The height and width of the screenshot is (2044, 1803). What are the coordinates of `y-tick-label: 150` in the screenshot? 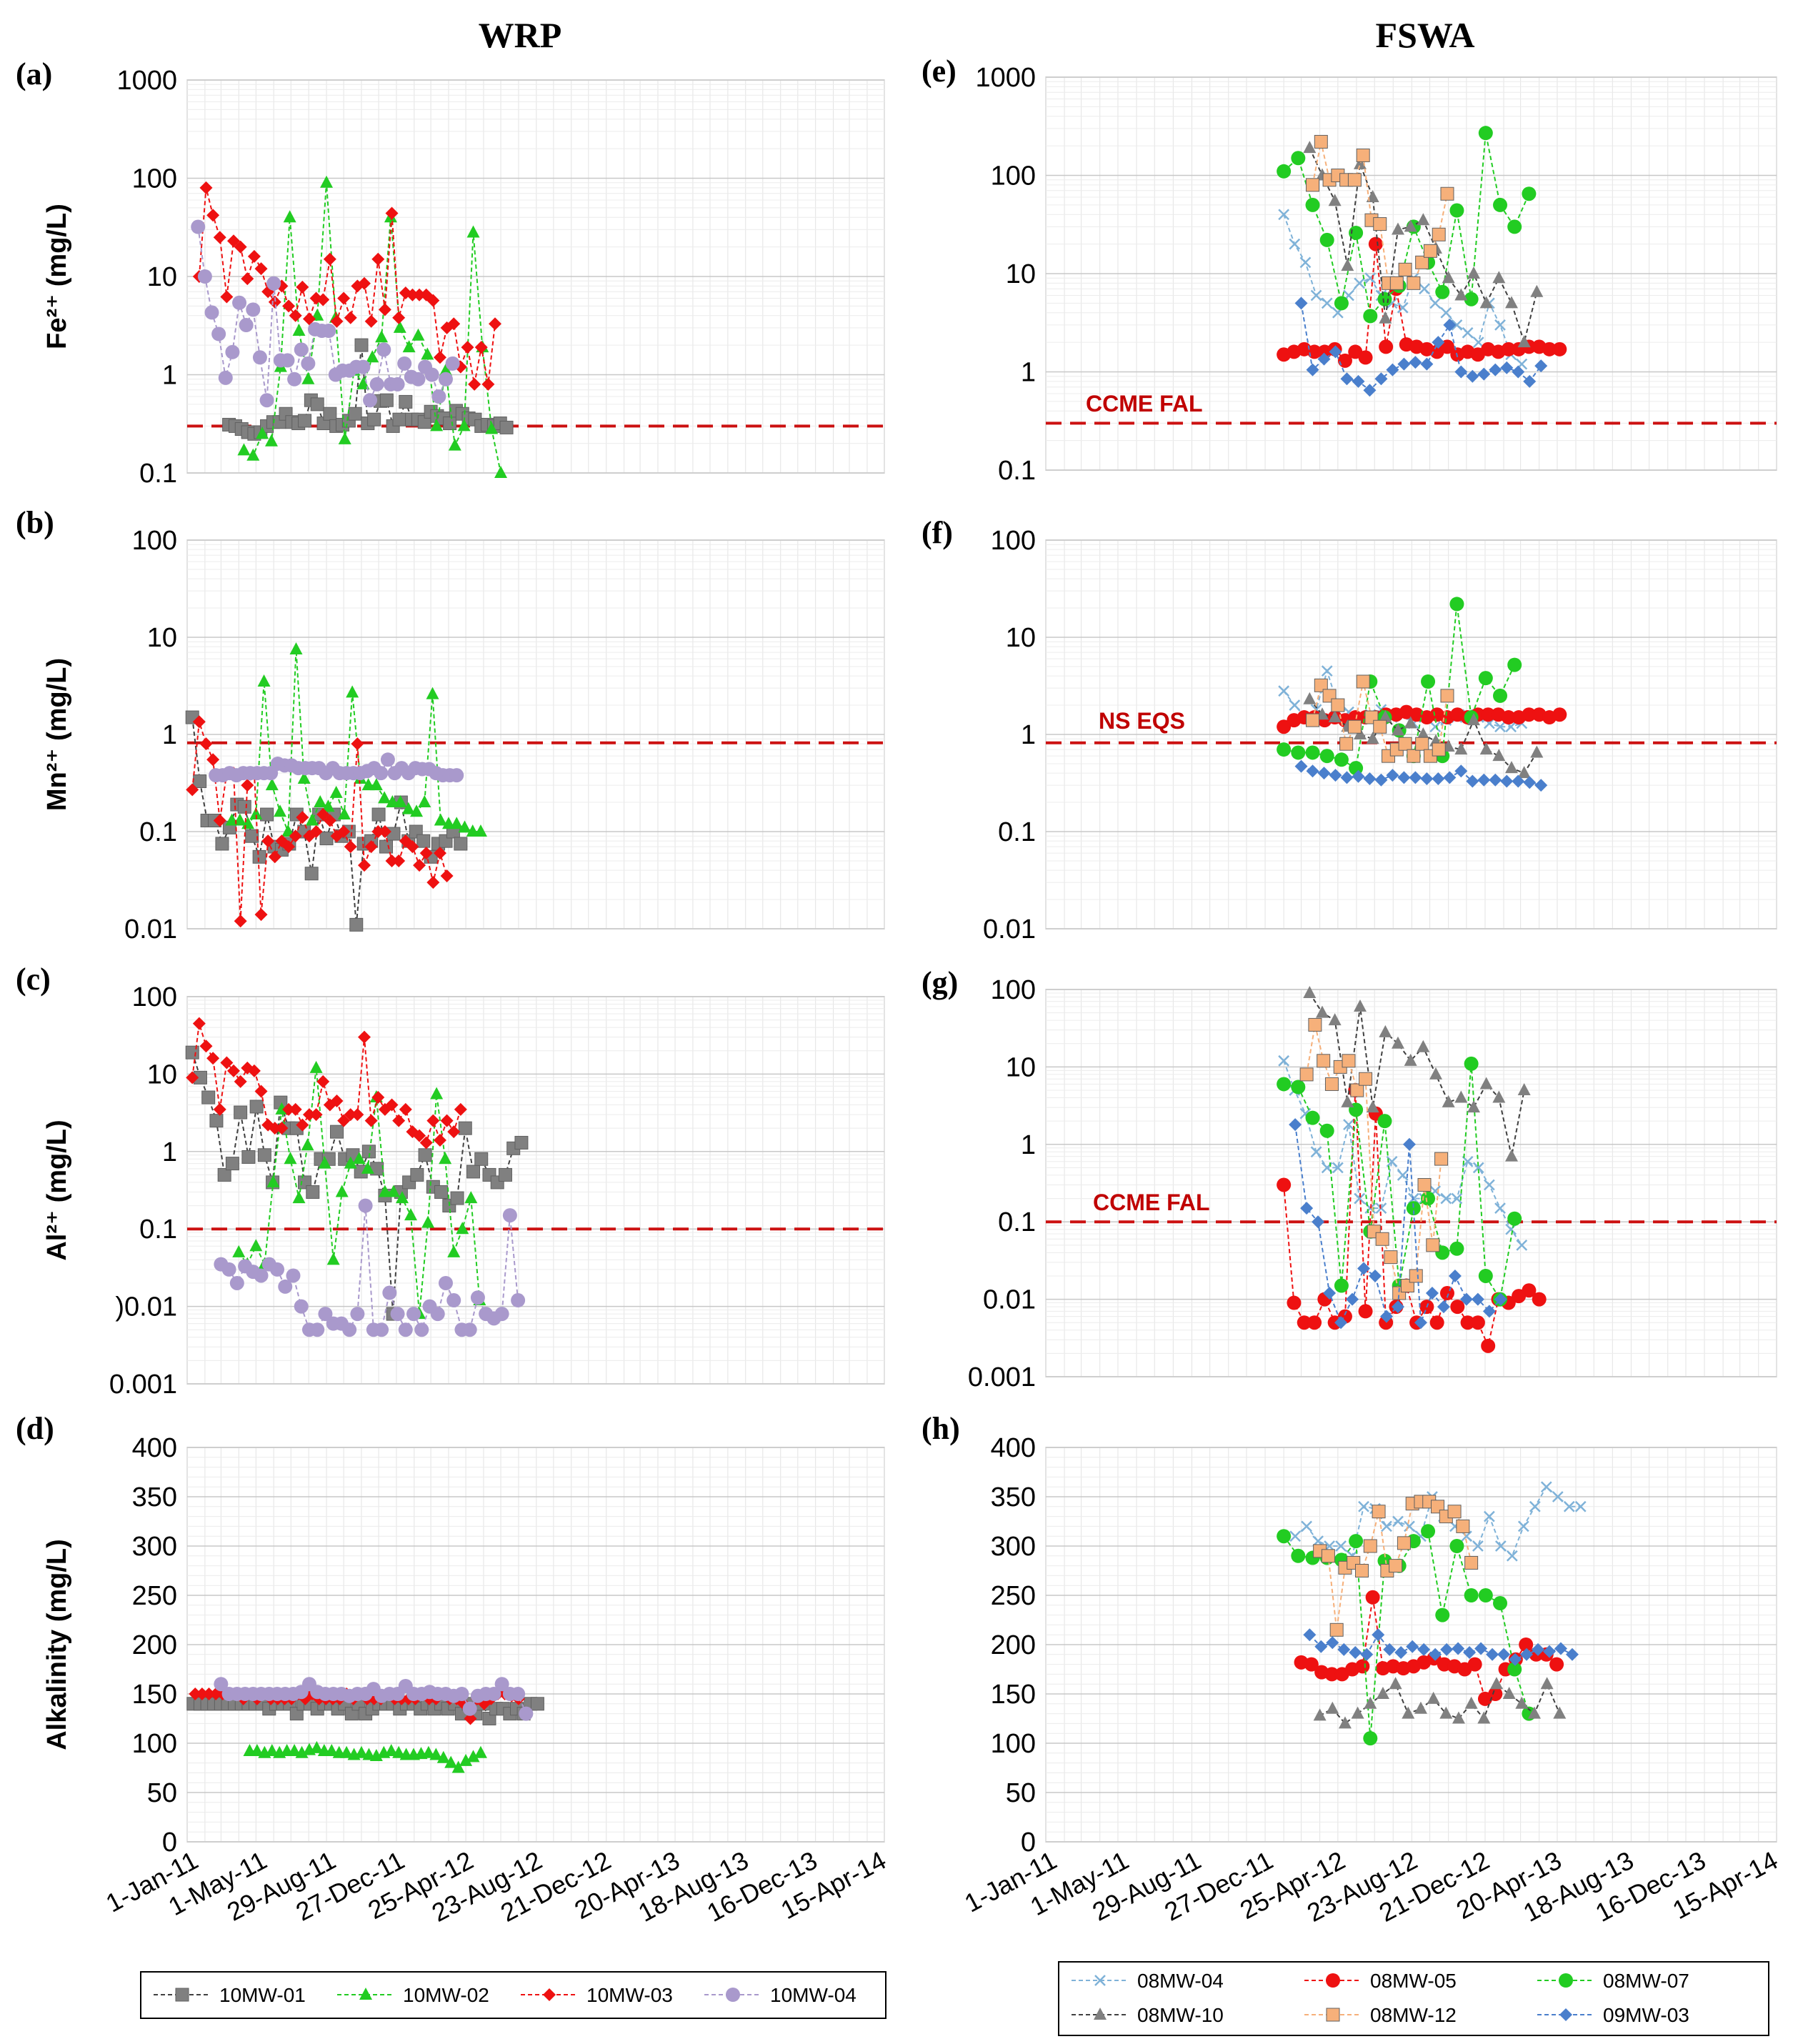 It's located at (155, 1695).